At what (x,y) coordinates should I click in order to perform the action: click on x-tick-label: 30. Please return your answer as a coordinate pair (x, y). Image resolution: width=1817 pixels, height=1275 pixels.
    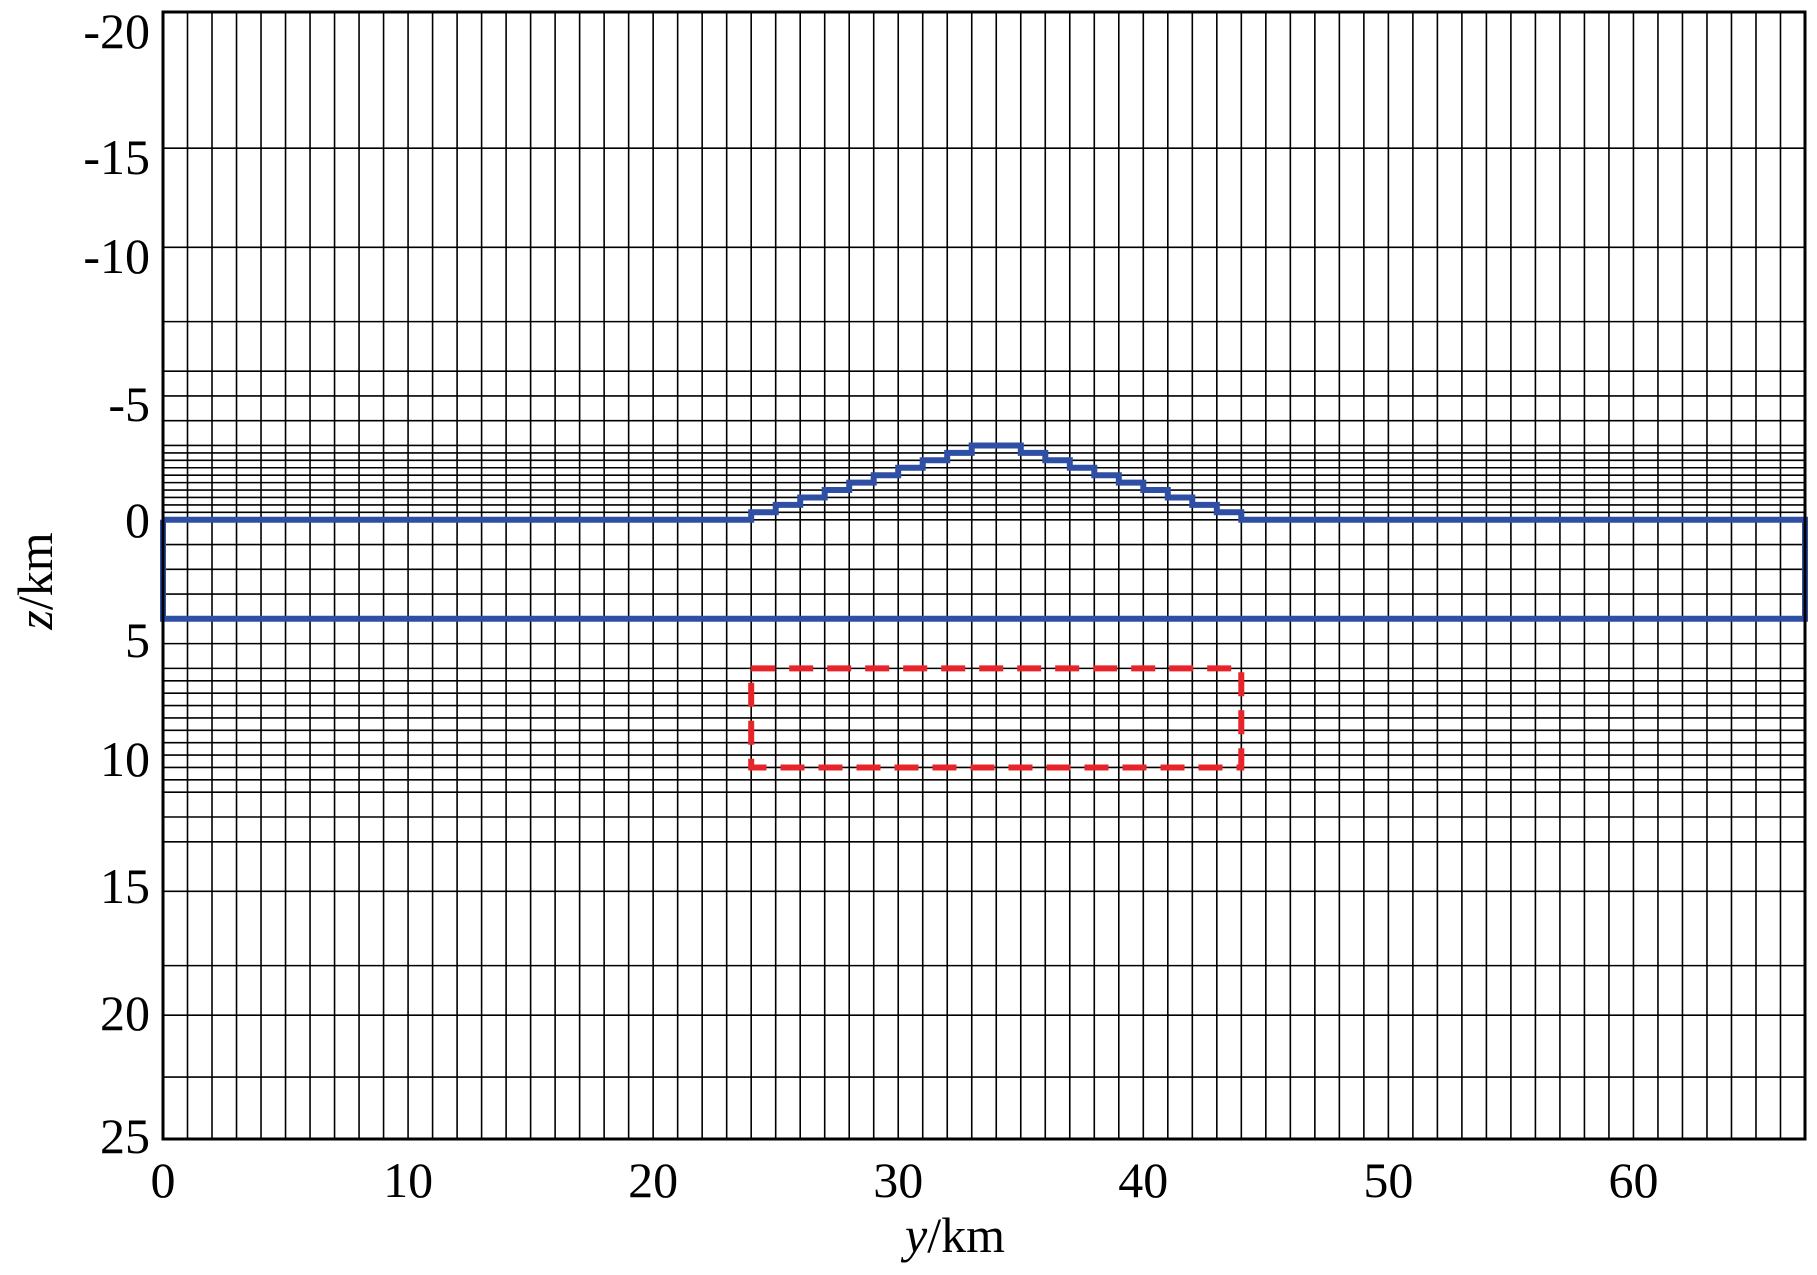
    Looking at the image, I should click on (898, 1180).